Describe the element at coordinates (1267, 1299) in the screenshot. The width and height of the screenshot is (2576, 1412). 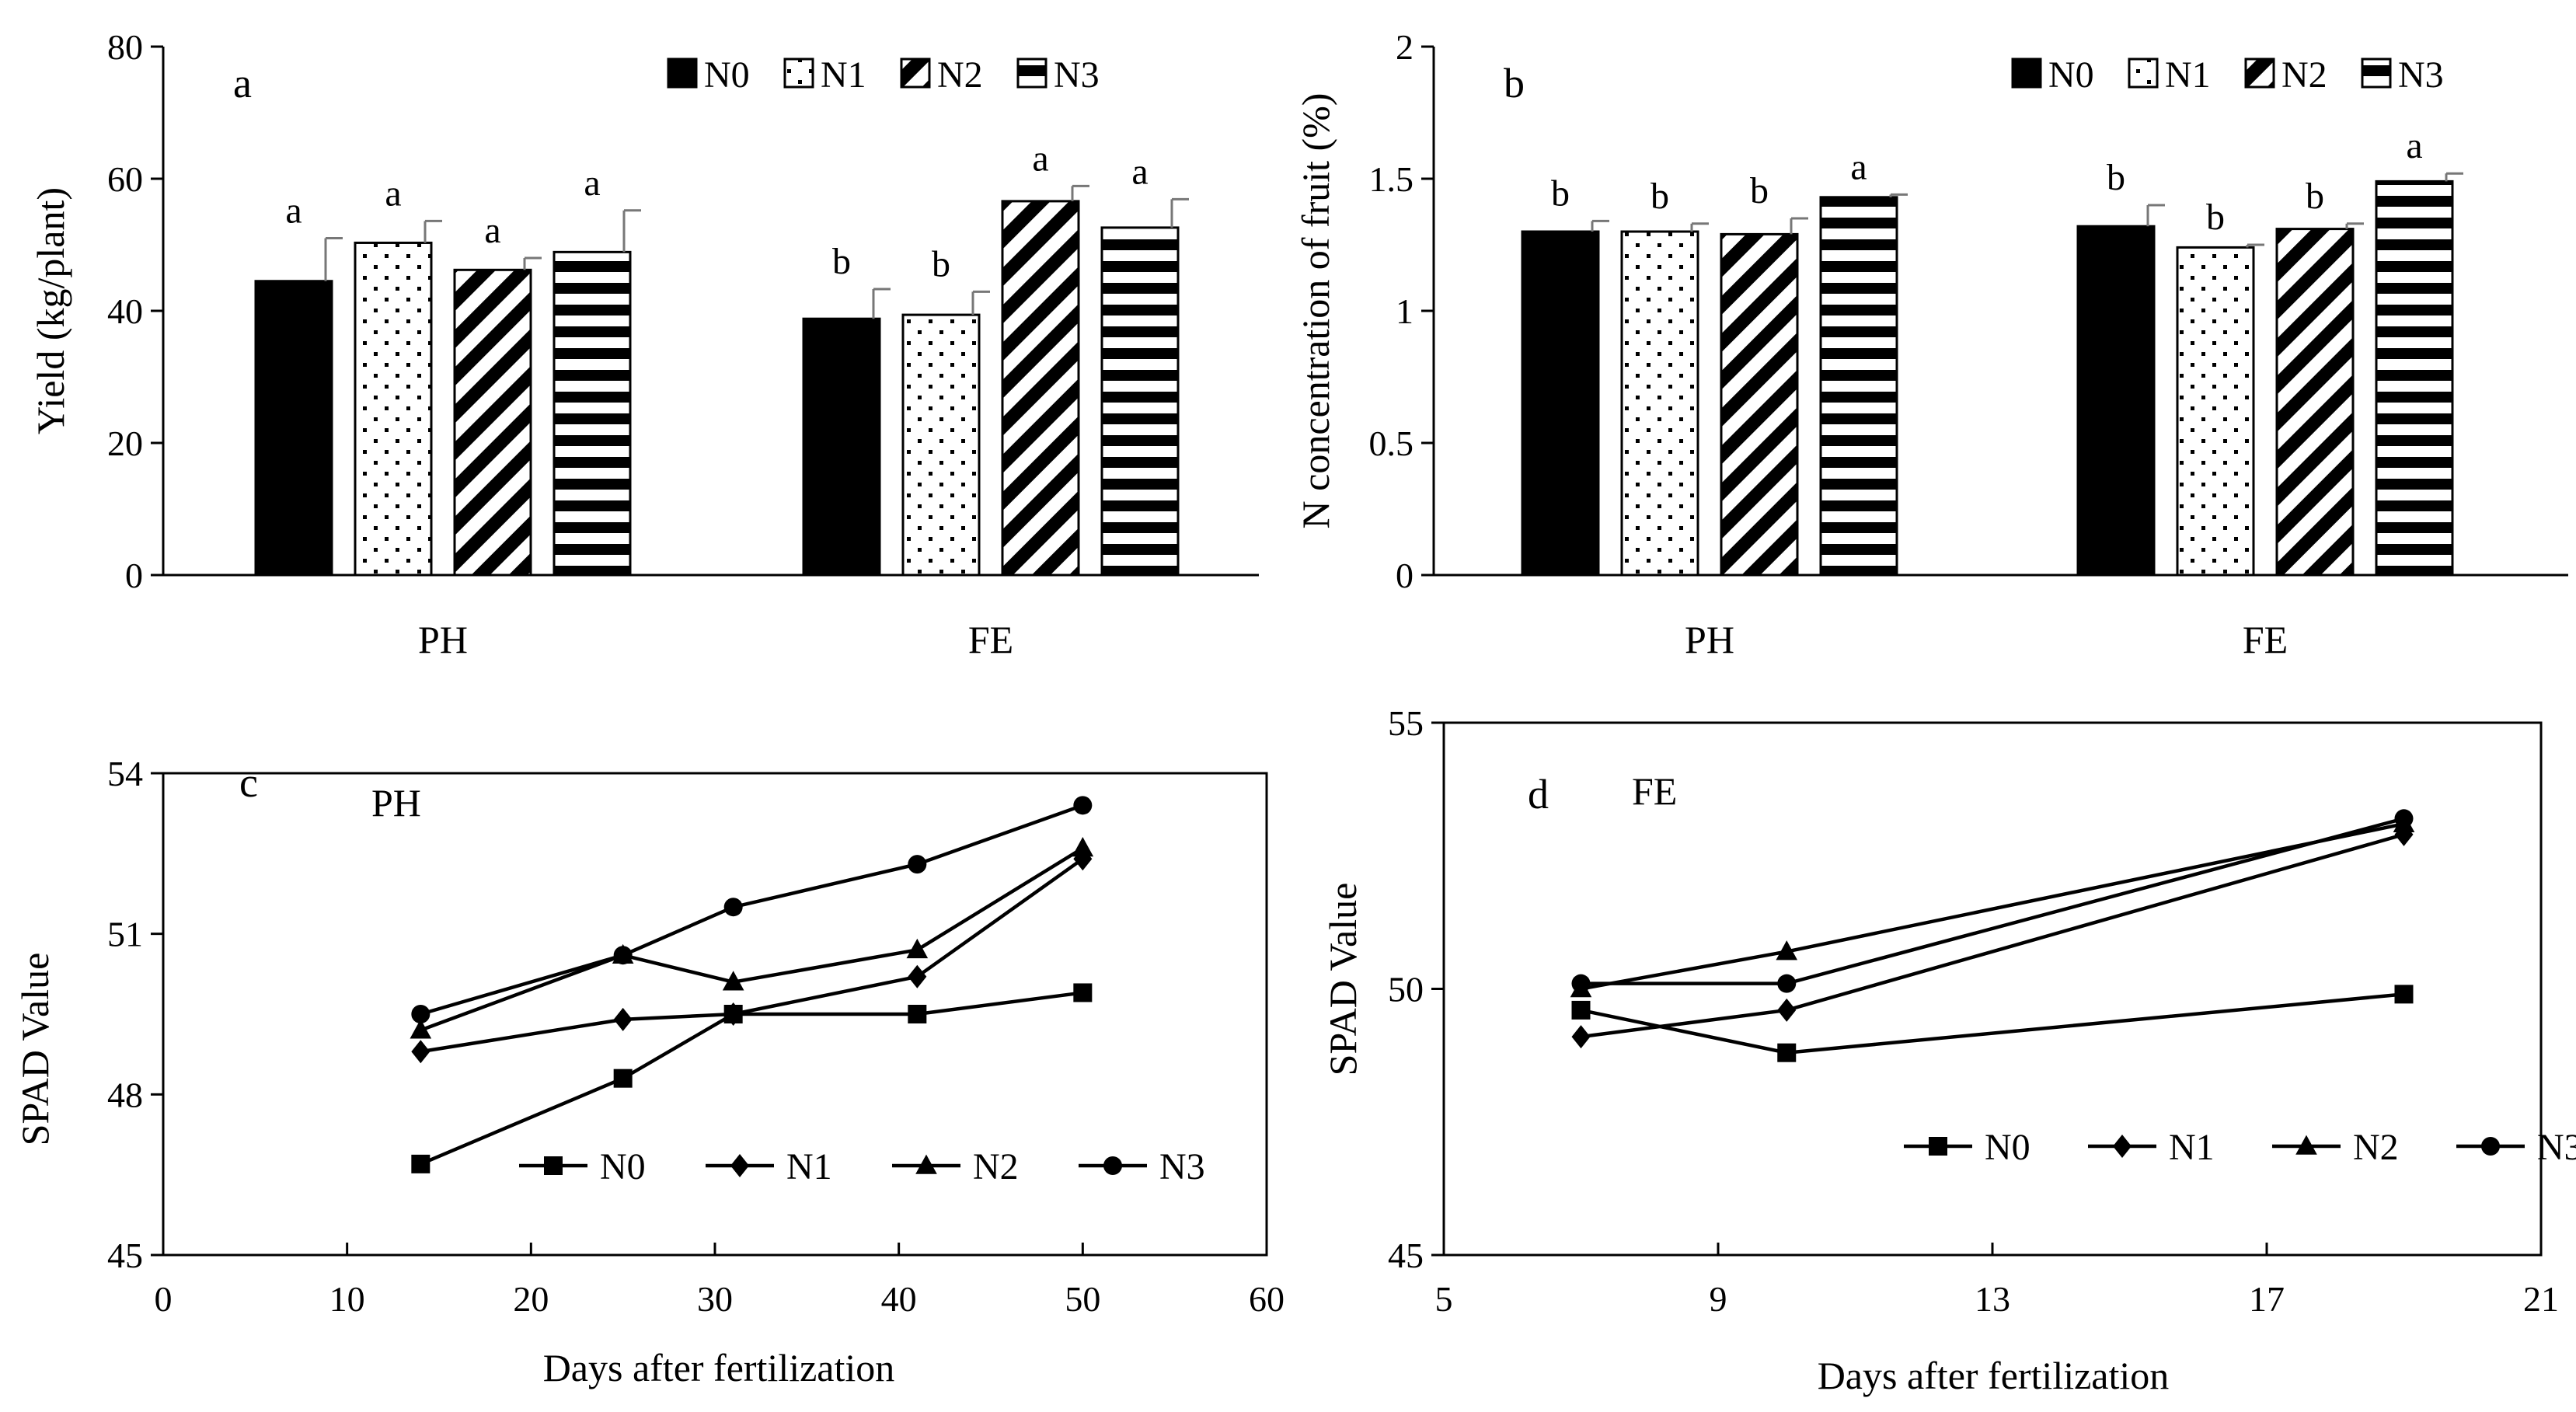
I see `x-tick-label: 60` at that location.